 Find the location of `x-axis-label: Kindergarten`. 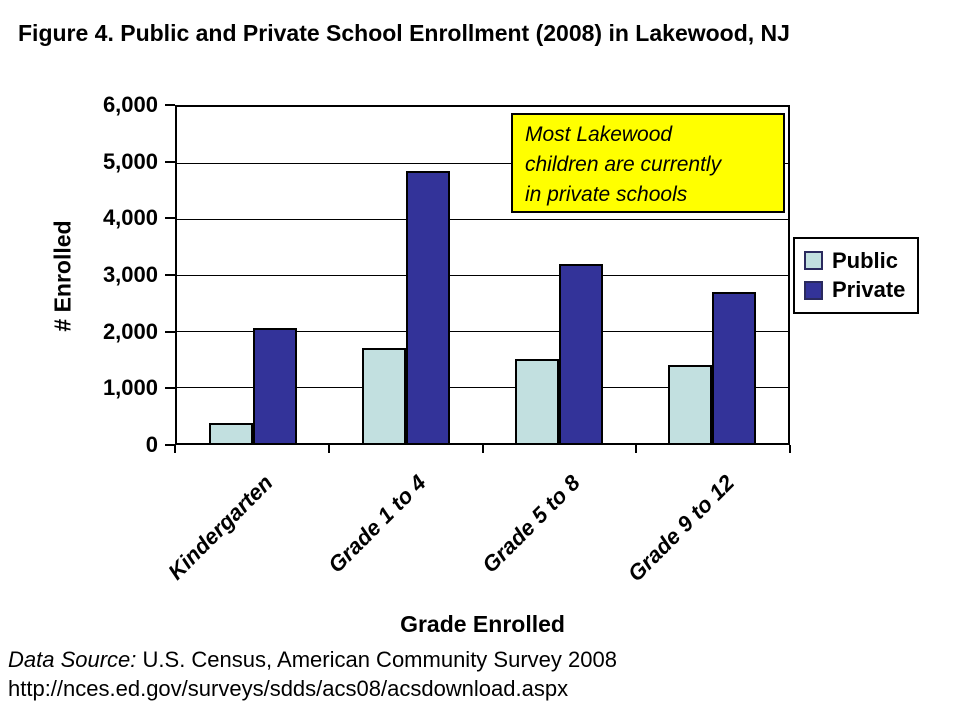

x-axis-label: Kindergarten is located at coordinates (220, 527).